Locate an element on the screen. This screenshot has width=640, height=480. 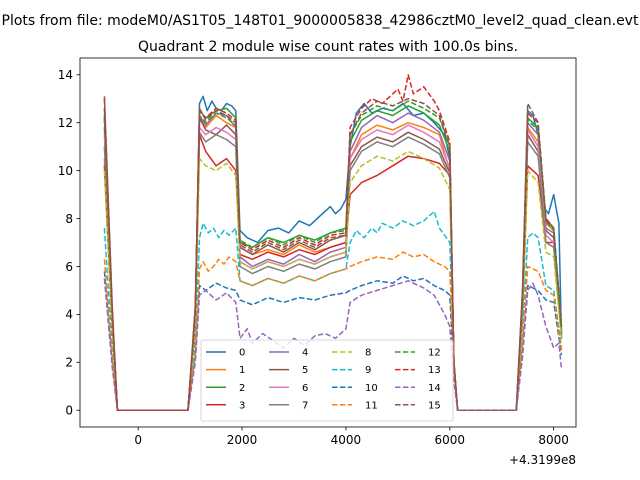
y-tick-label: 12 is located at coordinates (65, 123).